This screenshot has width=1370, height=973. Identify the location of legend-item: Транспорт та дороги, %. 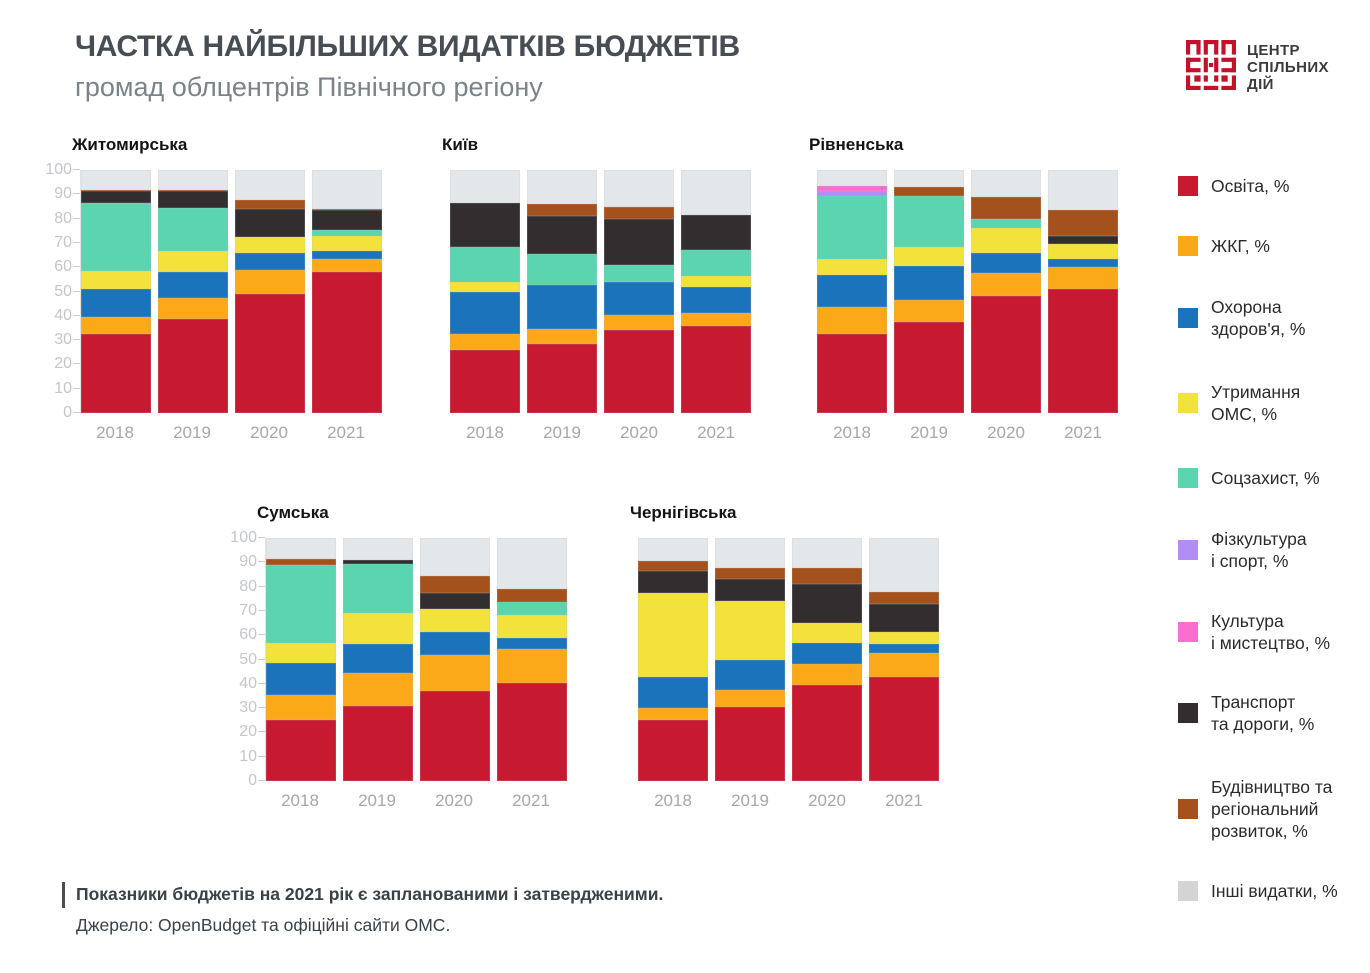
(1246, 713).